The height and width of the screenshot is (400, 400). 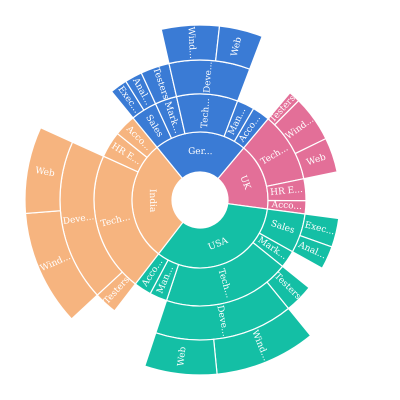 I want to click on label-india: India, so click(x=152, y=201).